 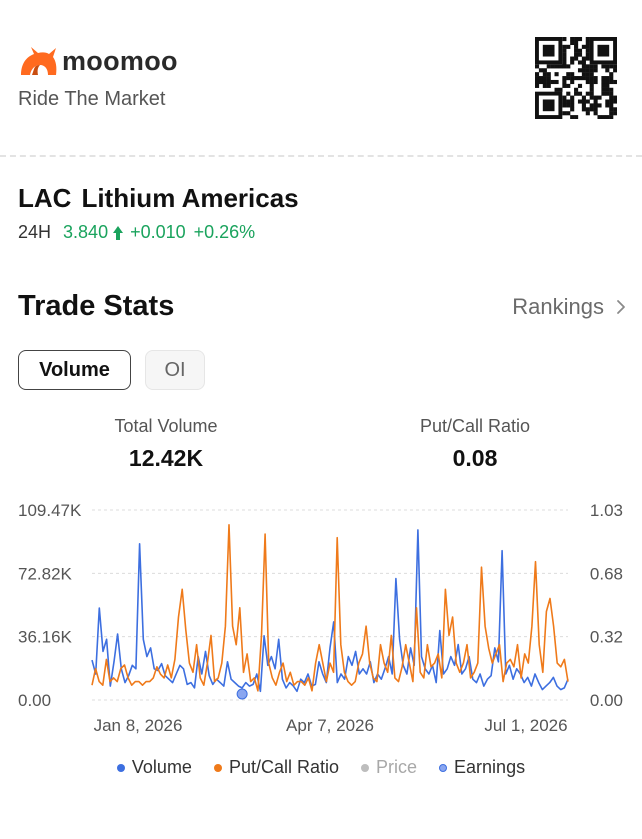 I want to click on y-right-tick-label: 0.68, so click(x=606, y=573).